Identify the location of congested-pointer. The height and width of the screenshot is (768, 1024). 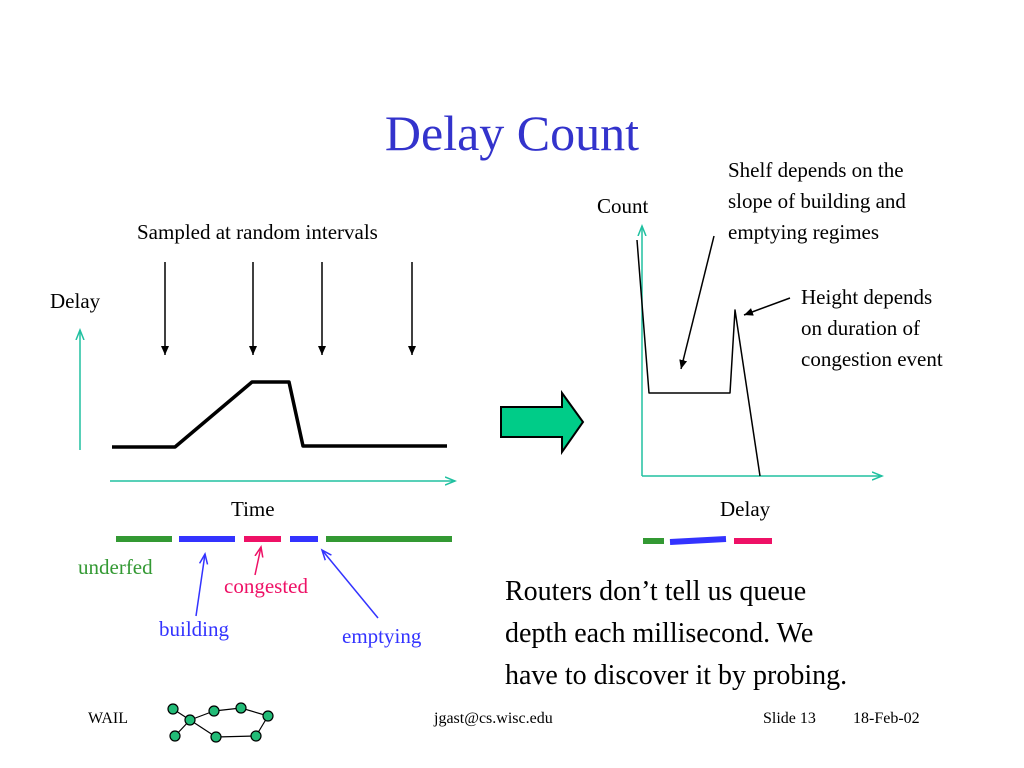
(257, 561).